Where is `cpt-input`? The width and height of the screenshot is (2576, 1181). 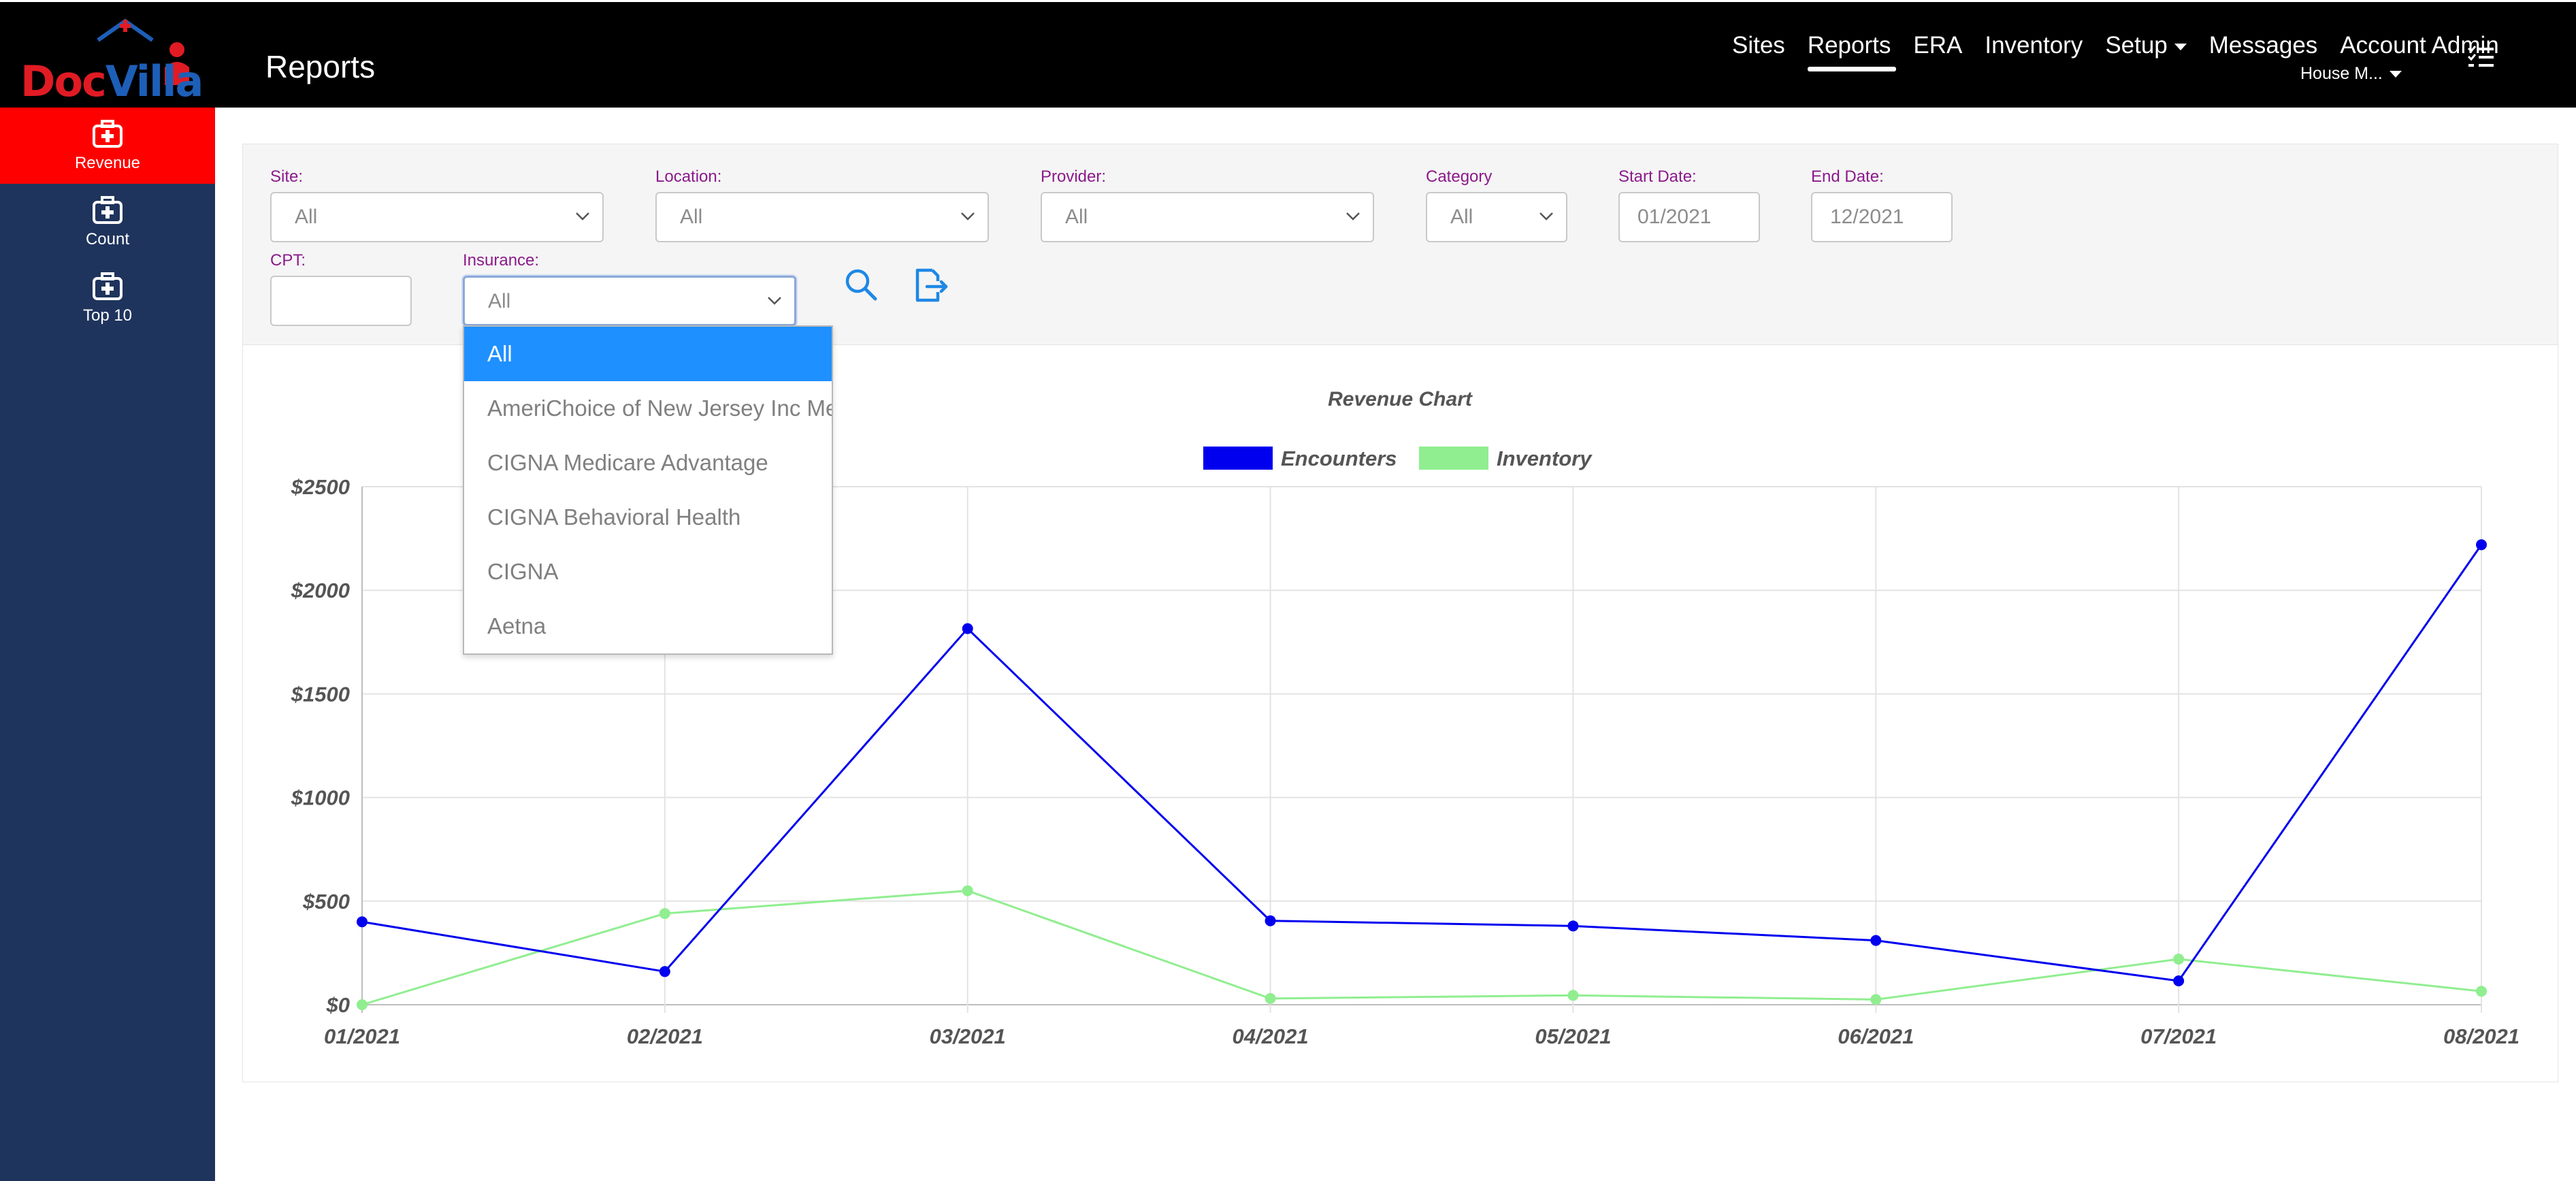 cpt-input is located at coordinates (341, 301).